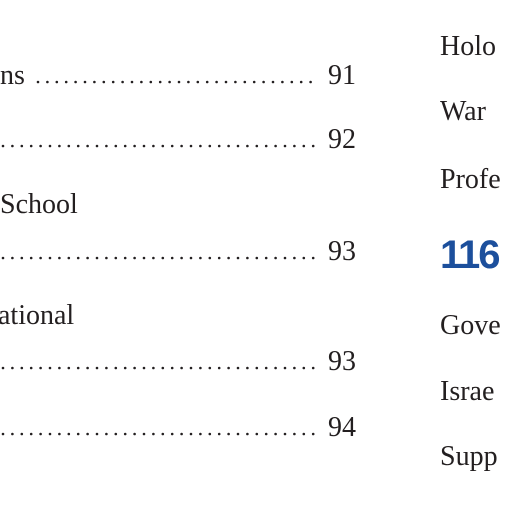  Describe the element at coordinates (342, 427) in the screenshot. I see `page-number: 94` at that location.